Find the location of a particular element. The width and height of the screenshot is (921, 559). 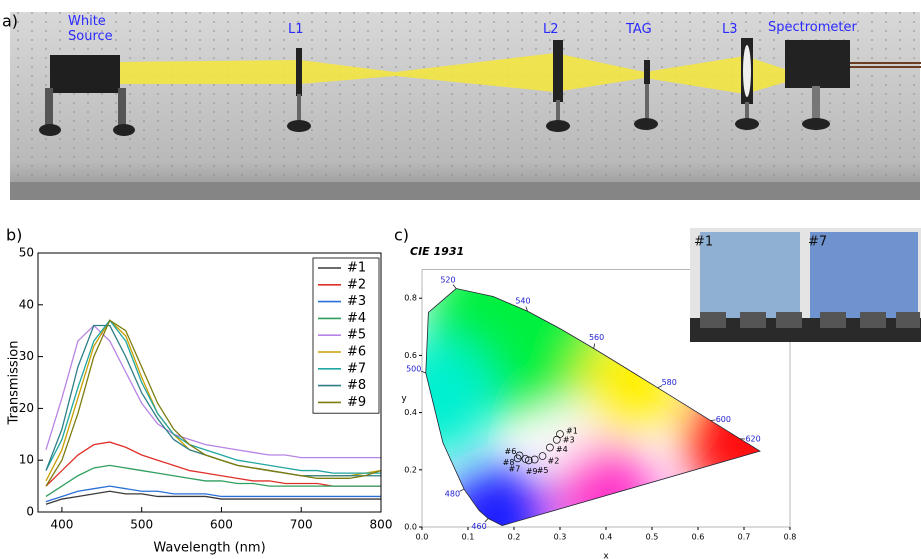

x-tick-label: 600 is located at coordinates (221, 525).